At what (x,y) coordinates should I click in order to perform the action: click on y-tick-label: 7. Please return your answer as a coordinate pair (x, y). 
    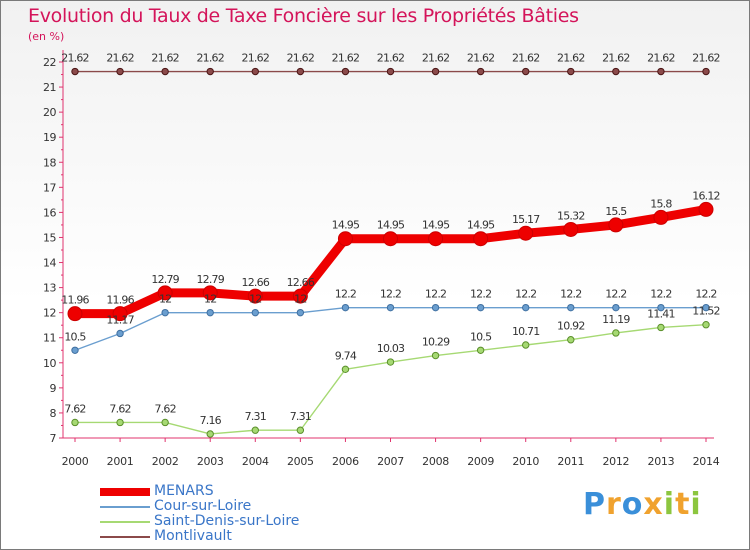
    Looking at the image, I should click on (53, 438).